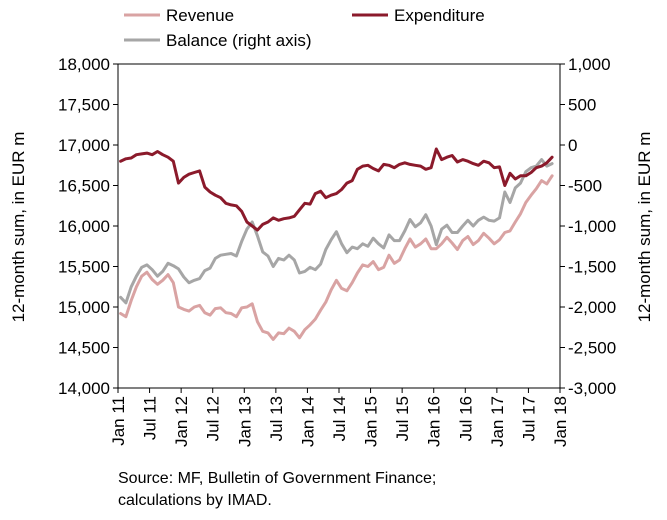 Image resolution: width=667 pixels, height=520 pixels. What do you see at coordinates (84, 307) in the screenshot?
I see `left-tick-label: 15,000` at bounding box center [84, 307].